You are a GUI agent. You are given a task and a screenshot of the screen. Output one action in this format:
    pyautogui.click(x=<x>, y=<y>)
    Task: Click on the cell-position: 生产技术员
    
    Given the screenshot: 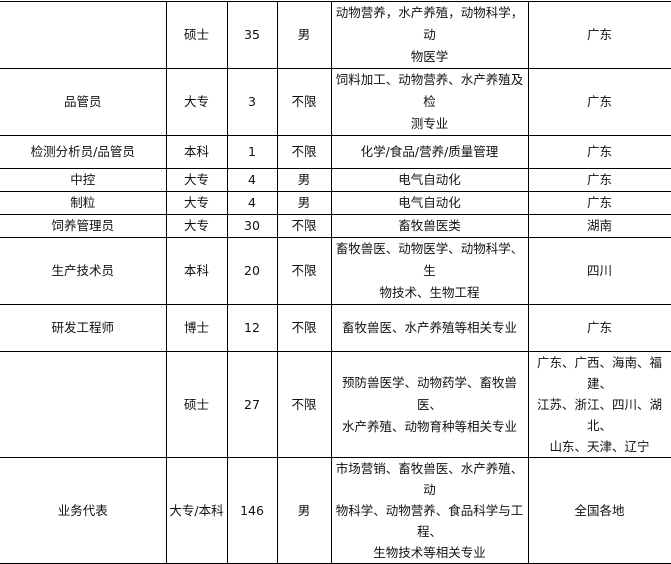 What is the action you would take?
    pyautogui.click(x=83, y=271)
    